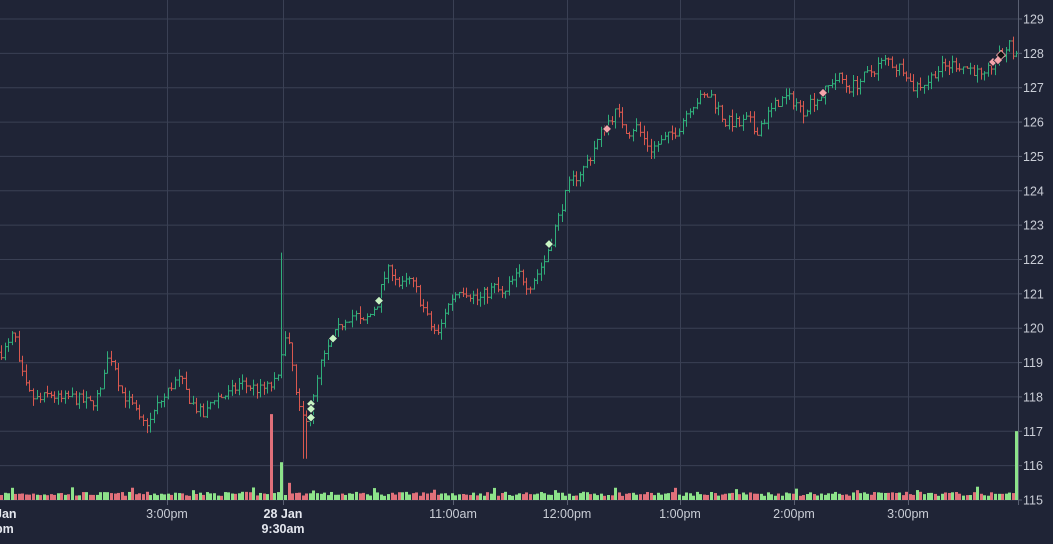 This screenshot has width=1053, height=544. Describe the element at coordinates (1033, 157) in the screenshot. I see `y-tick-label: 125` at that location.